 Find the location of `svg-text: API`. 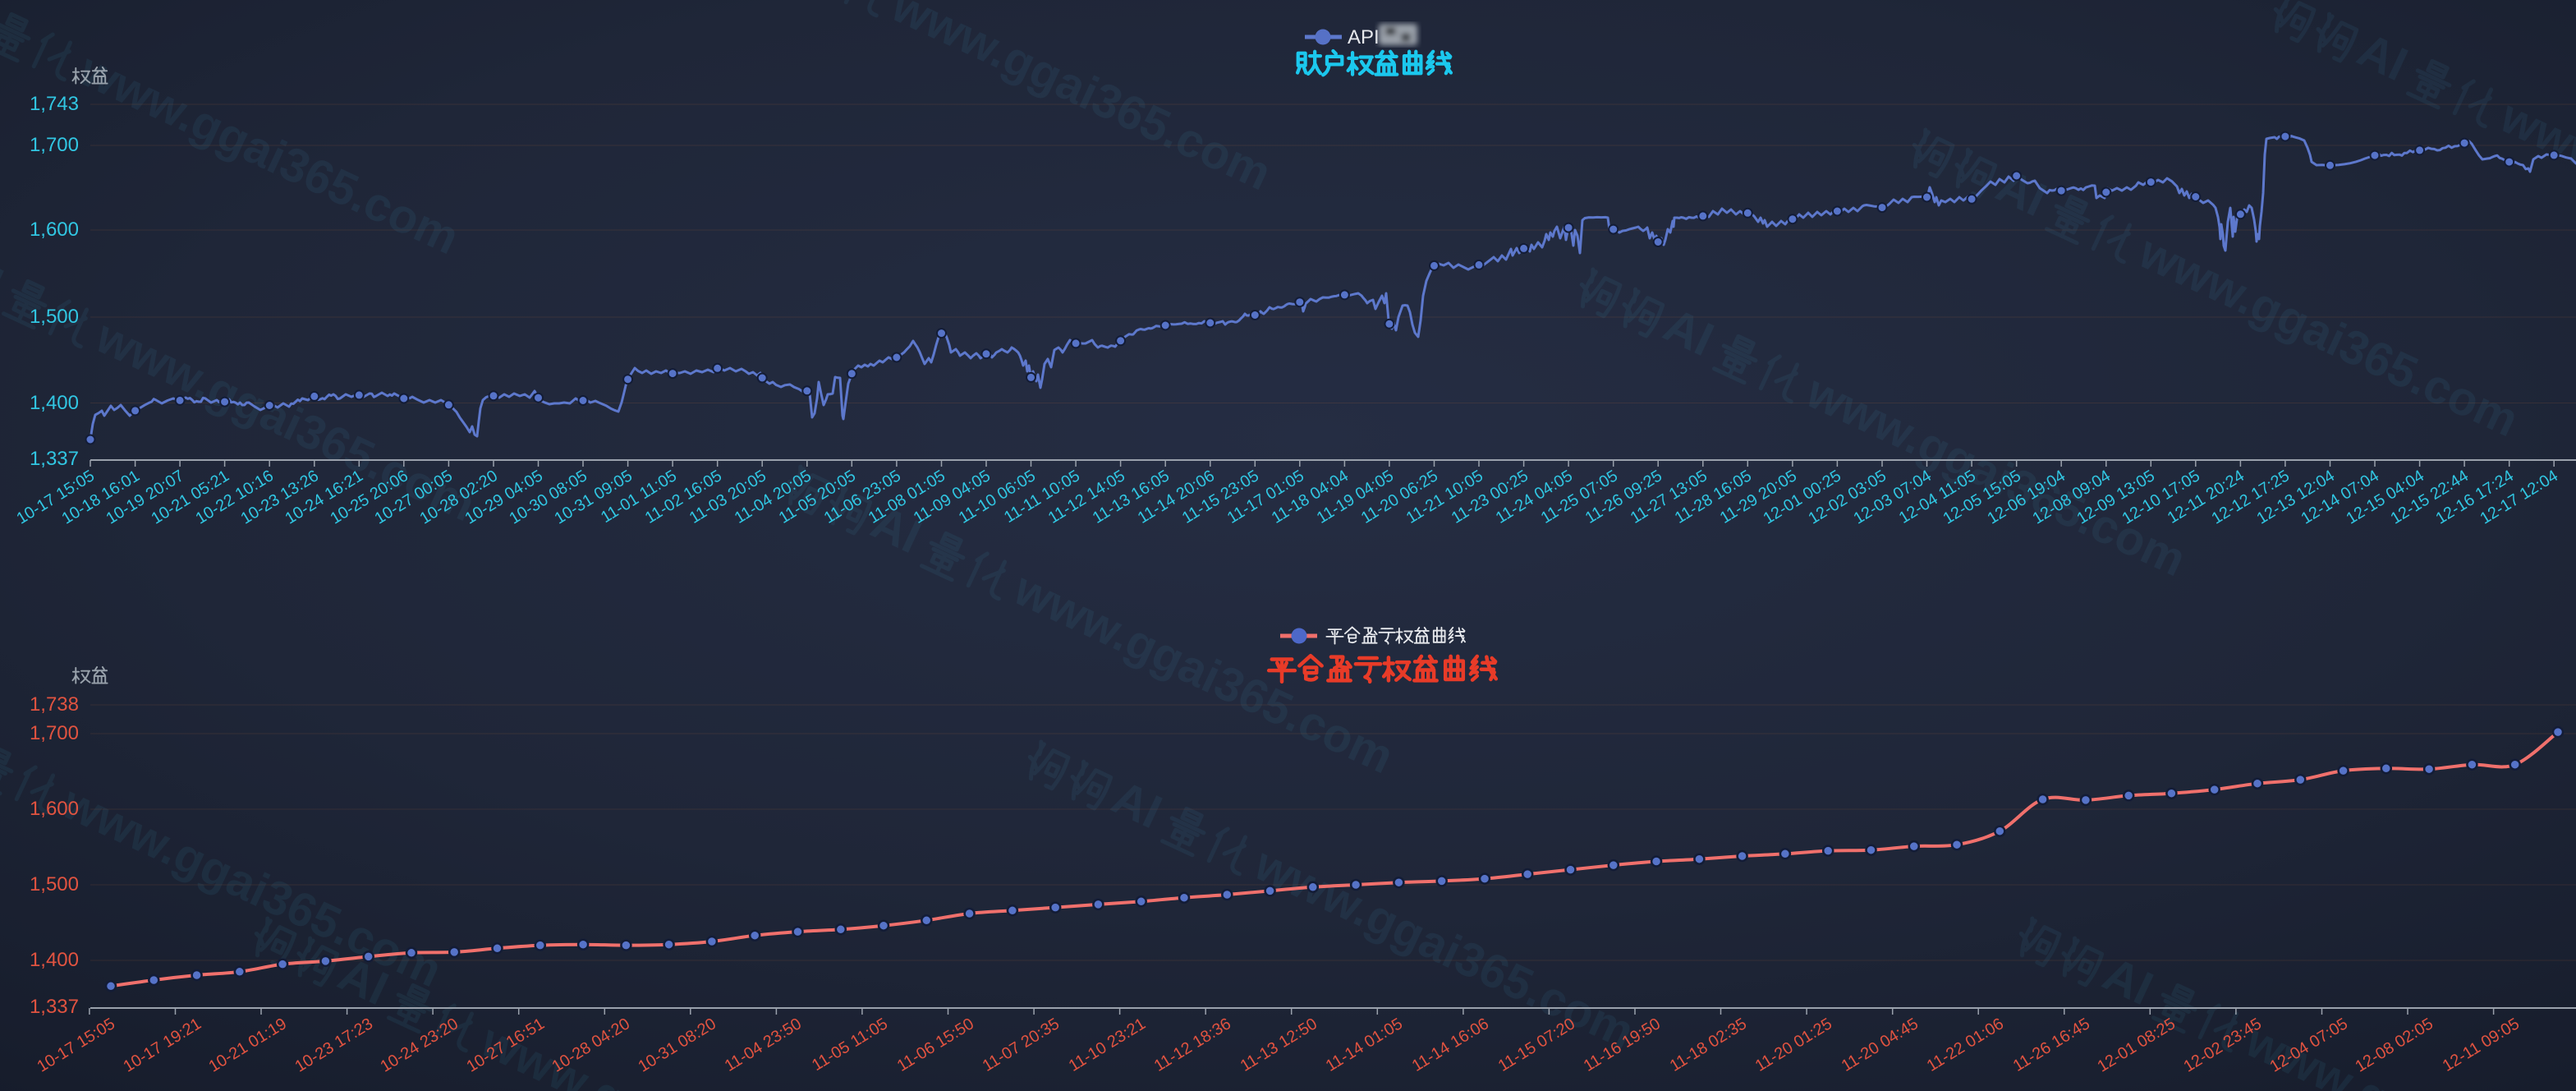

svg-text: API is located at coordinates (1364, 37).